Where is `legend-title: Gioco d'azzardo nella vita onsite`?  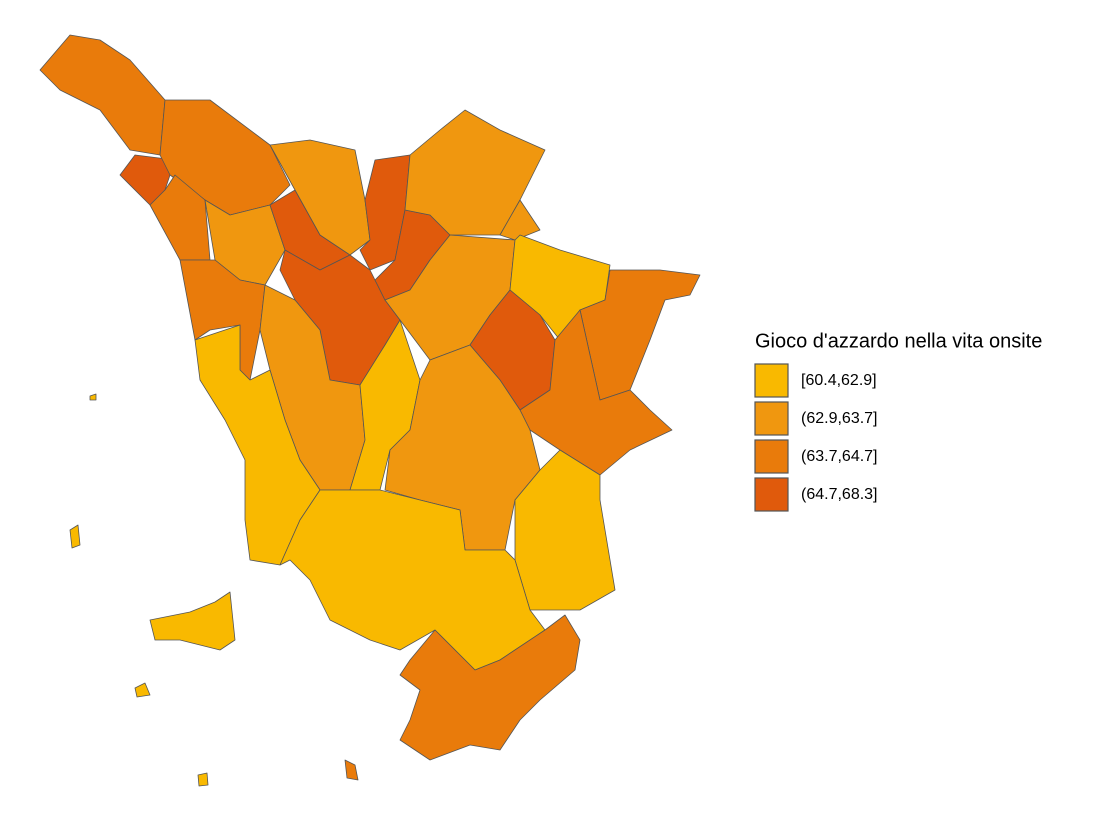 legend-title: Gioco d'azzardo nella vita onsite is located at coordinates (898, 341).